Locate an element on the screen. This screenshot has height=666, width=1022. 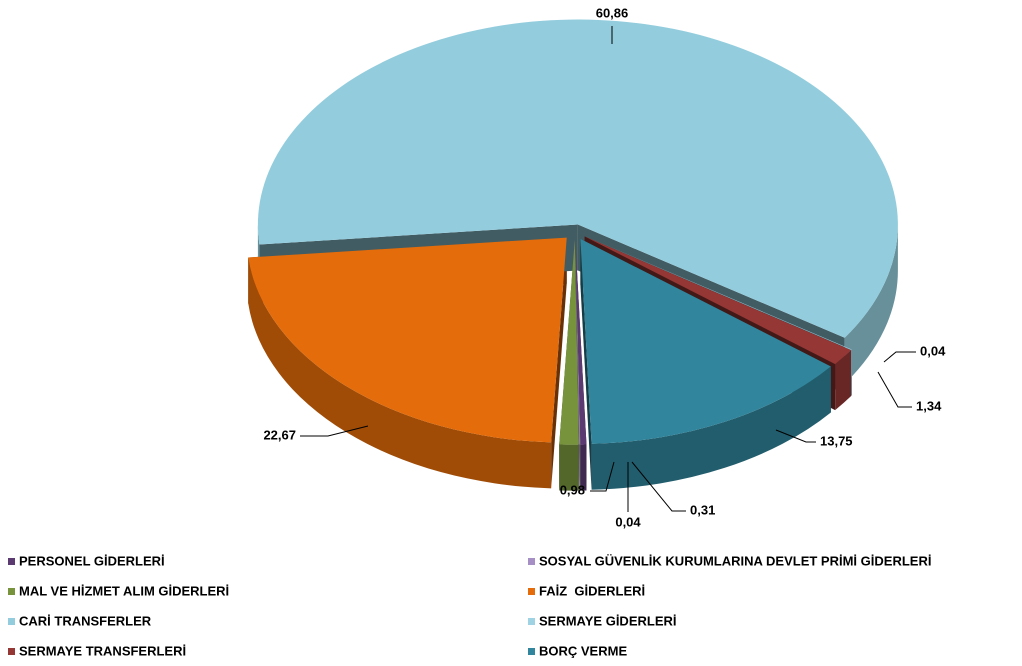
data-label: 0,98 is located at coordinates (572, 489).